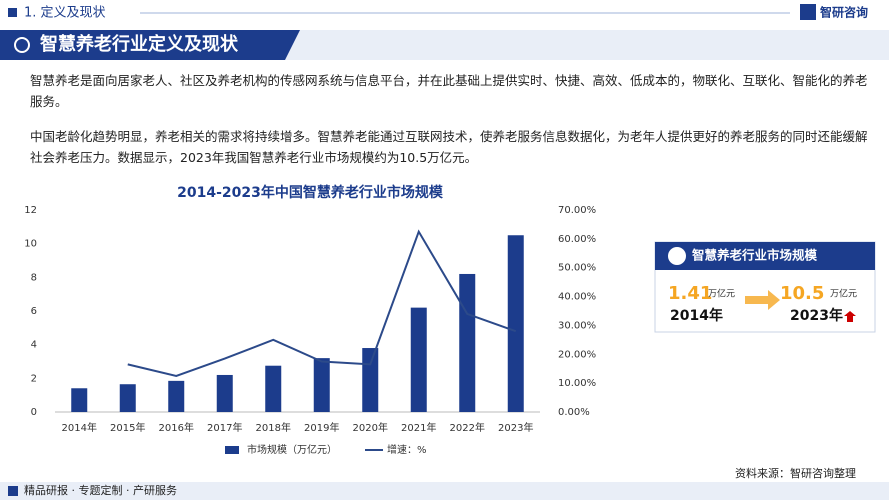  Describe the element at coordinates (467, 427) in the screenshot. I see `x-tick-label: 2022年` at that location.